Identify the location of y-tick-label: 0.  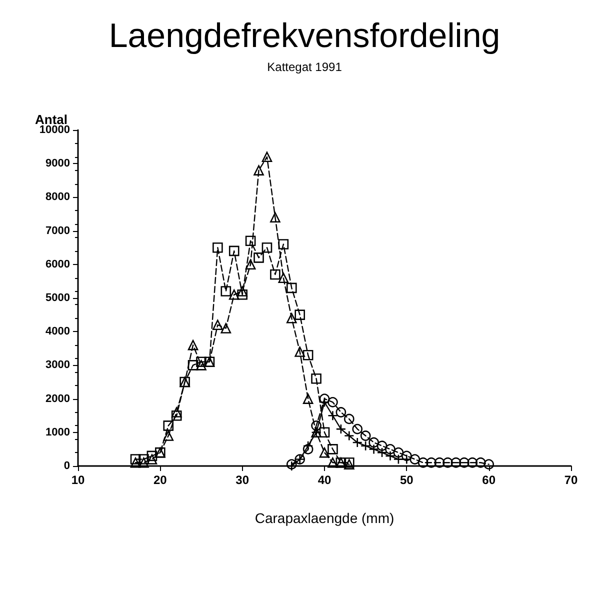
(67, 466).